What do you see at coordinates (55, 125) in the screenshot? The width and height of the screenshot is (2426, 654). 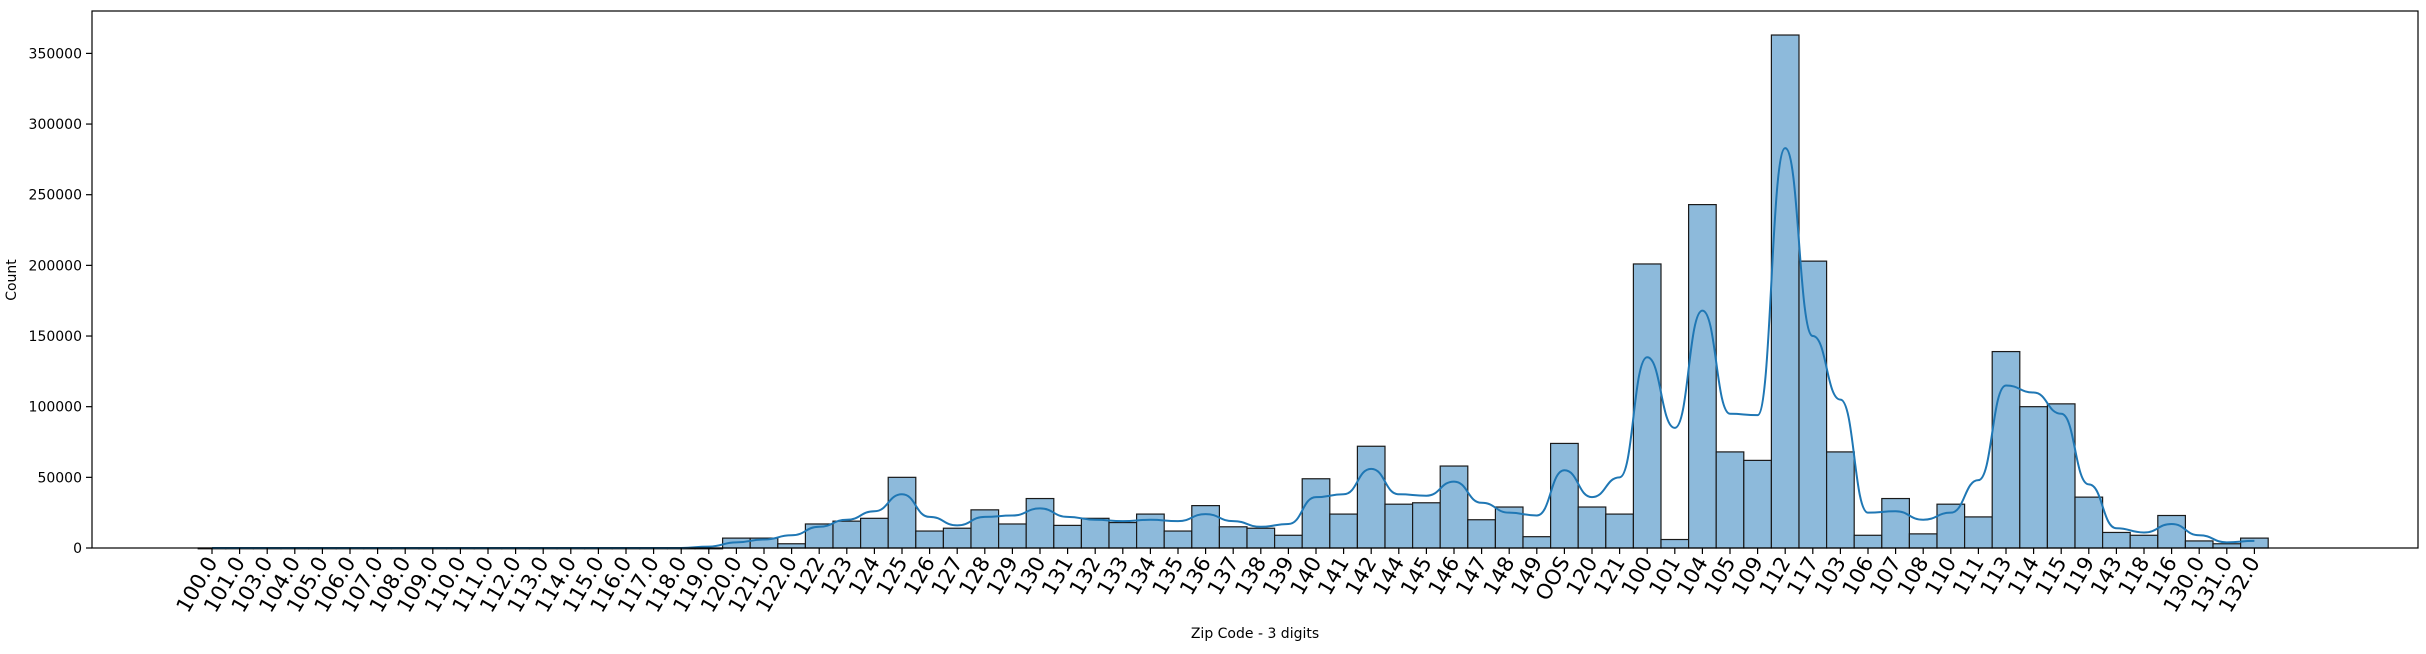 I see `y-tick-label: 300000` at bounding box center [55, 125].